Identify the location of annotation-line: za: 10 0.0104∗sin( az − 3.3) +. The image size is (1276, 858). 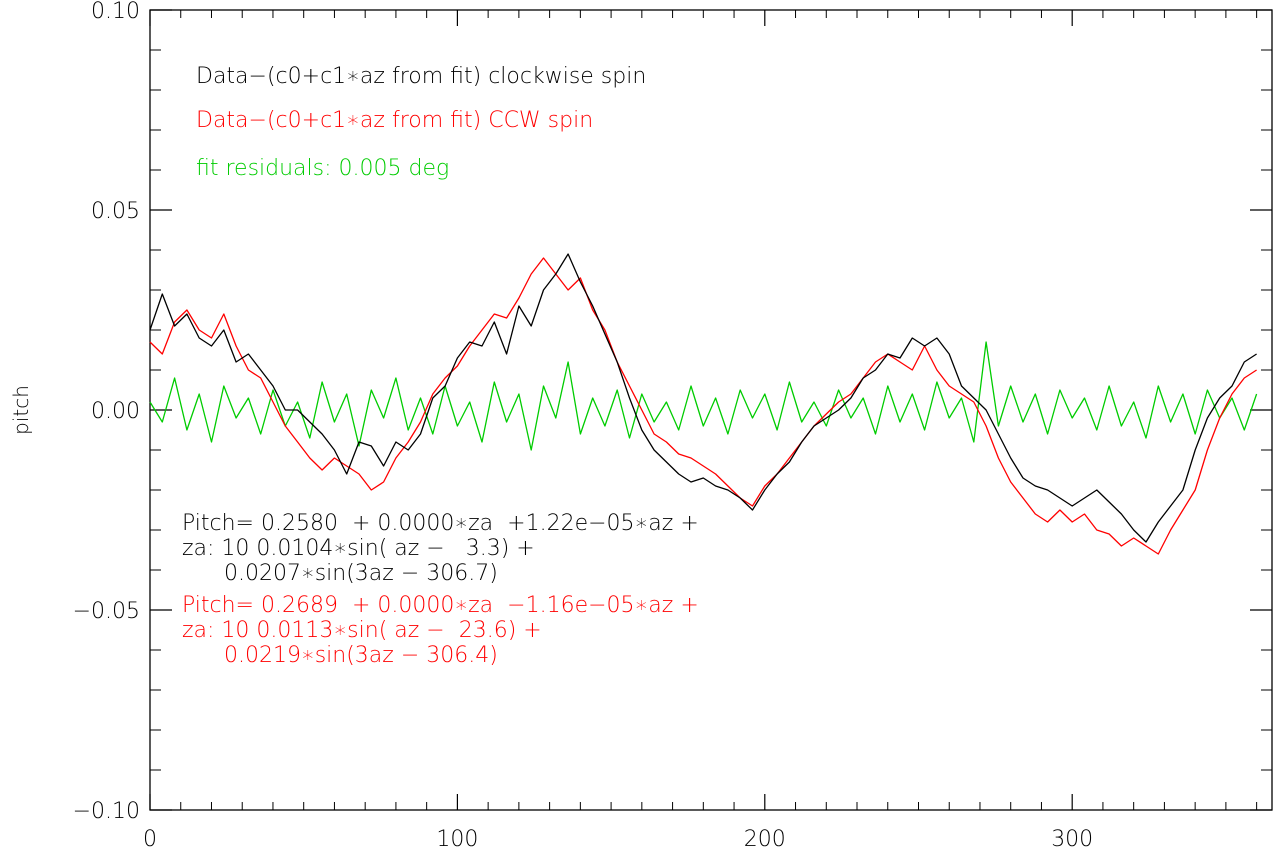
(358, 548).